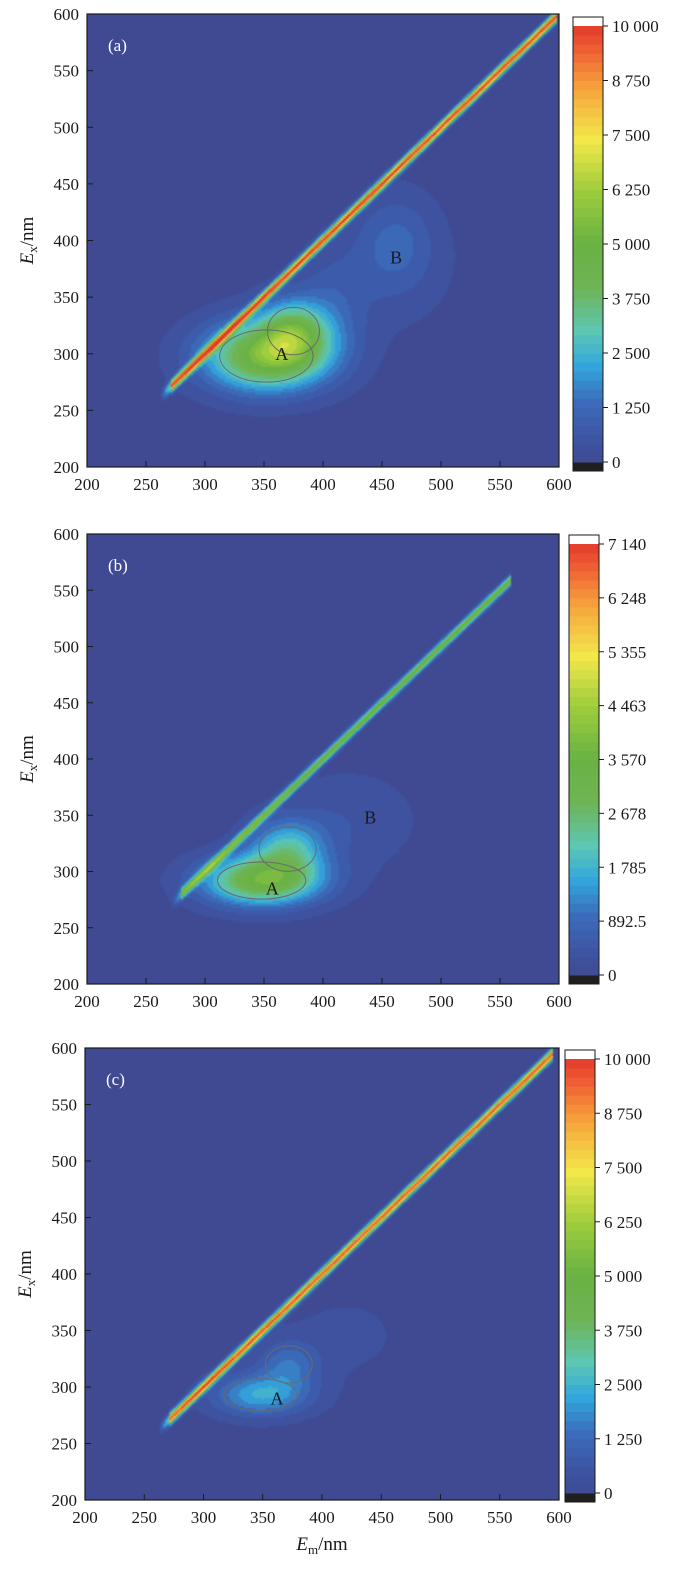 The image size is (700, 1592). Describe the element at coordinates (623, 1385) in the screenshot. I see `colorbar-tick-label: 2 500` at that location.